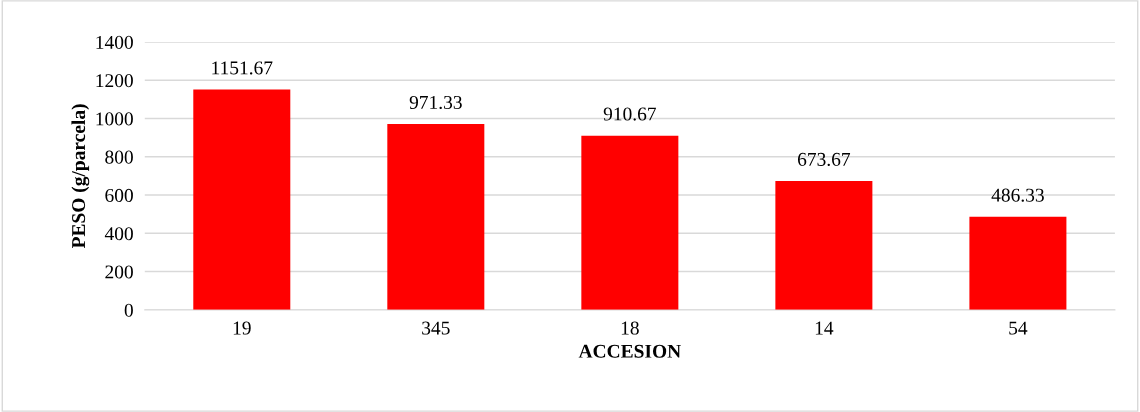 This screenshot has height=412, width=1140. What do you see at coordinates (114, 81) in the screenshot?
I see `y-tick-label: 1200` at bounding box center [114, 81].